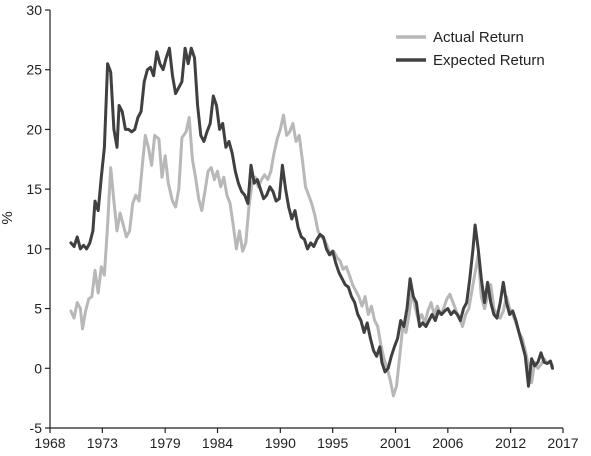  What do you see at coordinates (470, 49) in the screenshot?
I see `legend: Actual Return Expected Return` at bounding box center [470, 49].